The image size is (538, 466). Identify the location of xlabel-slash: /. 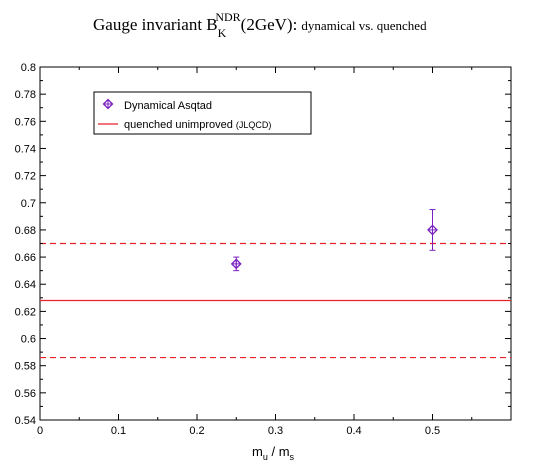
(273, 451).